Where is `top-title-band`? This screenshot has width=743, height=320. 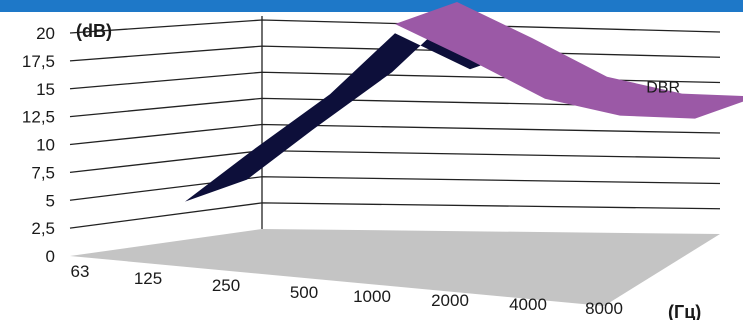 top-title-band is located at coordinates (371, 6).